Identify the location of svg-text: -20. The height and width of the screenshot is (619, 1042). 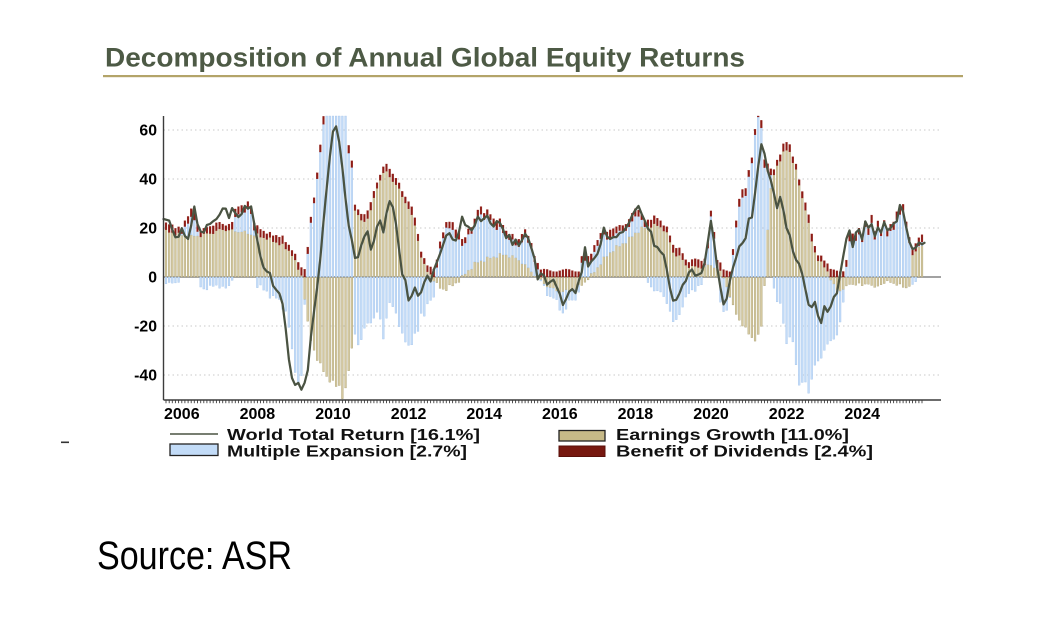
(145, 327).